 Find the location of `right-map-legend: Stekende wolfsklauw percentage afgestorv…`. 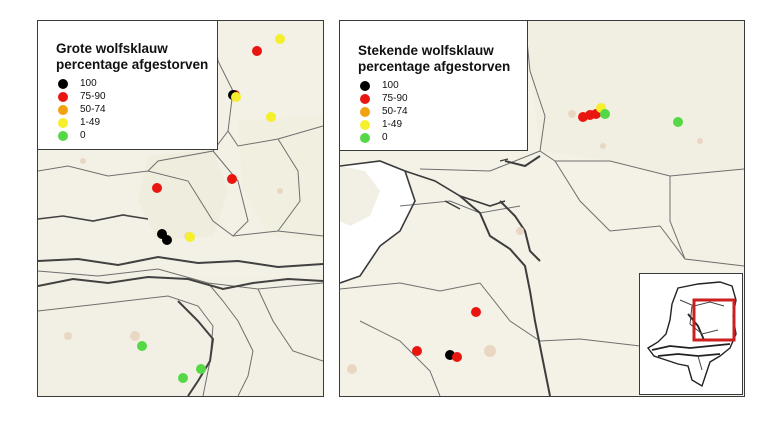

right-map-legend: Stekende wolfsklauw percentage afgestorv… is located at coordinates (434, 86).